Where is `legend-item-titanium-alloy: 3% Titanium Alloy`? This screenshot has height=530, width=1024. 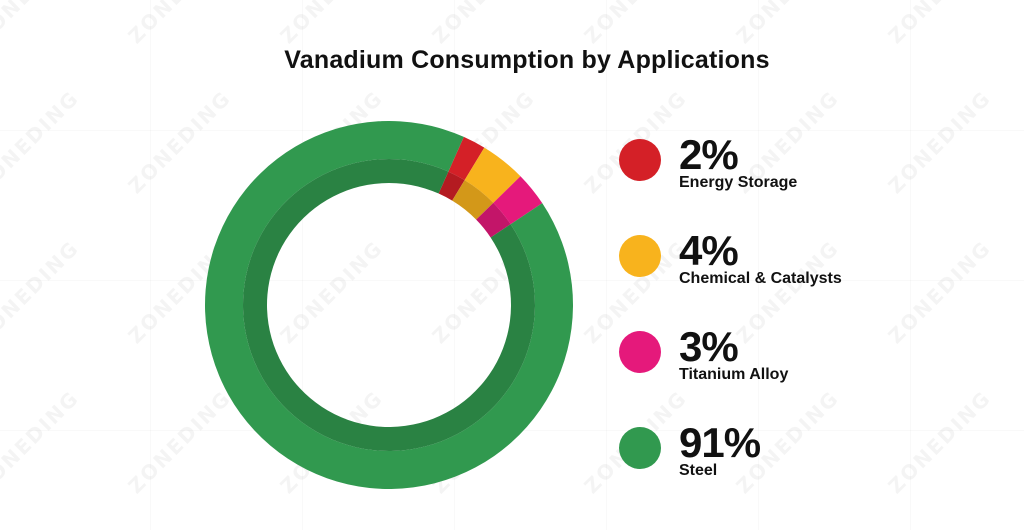 legend-item-titanium-alloy: 3% Titanium Alloy is located at coordinates (779, 368).